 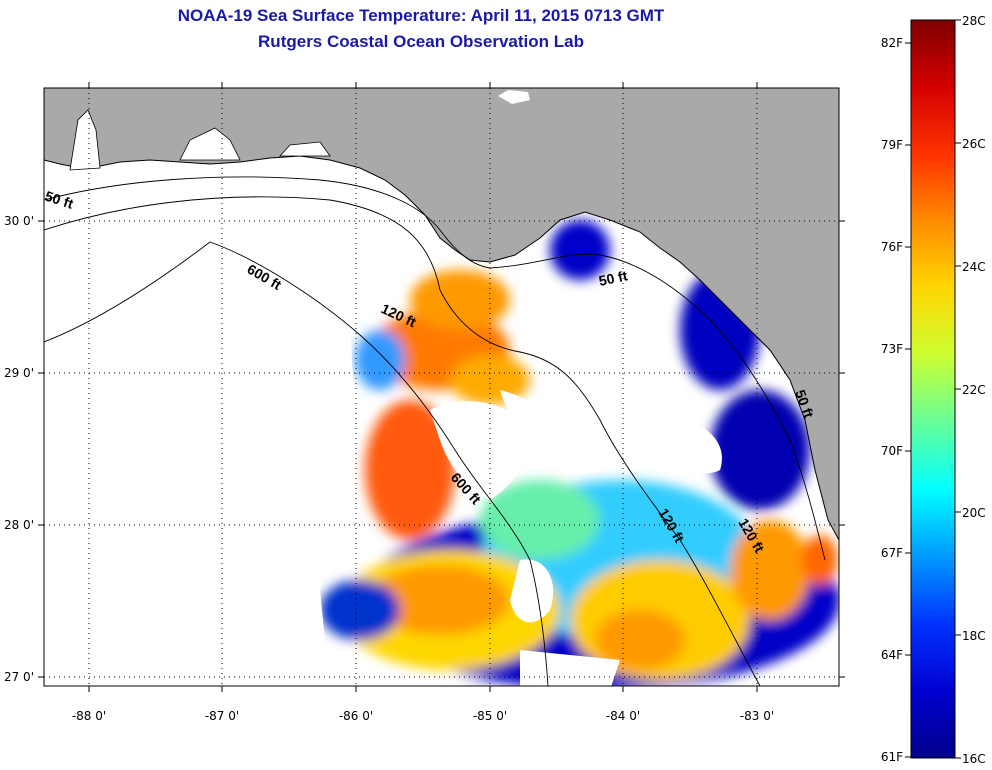 I want to click on colorbar-fahrenheit-label: 70F, so click(x=892, y=451).